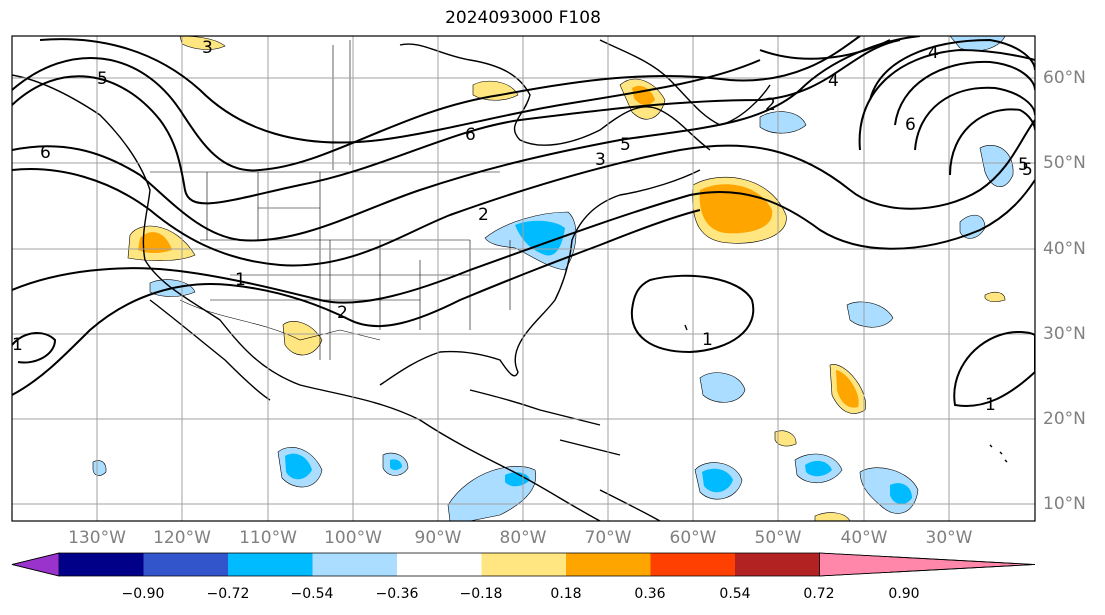 This screenshot has height=615, width=1105. I want to click on colorbar-tick-label: 0.36, so click(650, 594).